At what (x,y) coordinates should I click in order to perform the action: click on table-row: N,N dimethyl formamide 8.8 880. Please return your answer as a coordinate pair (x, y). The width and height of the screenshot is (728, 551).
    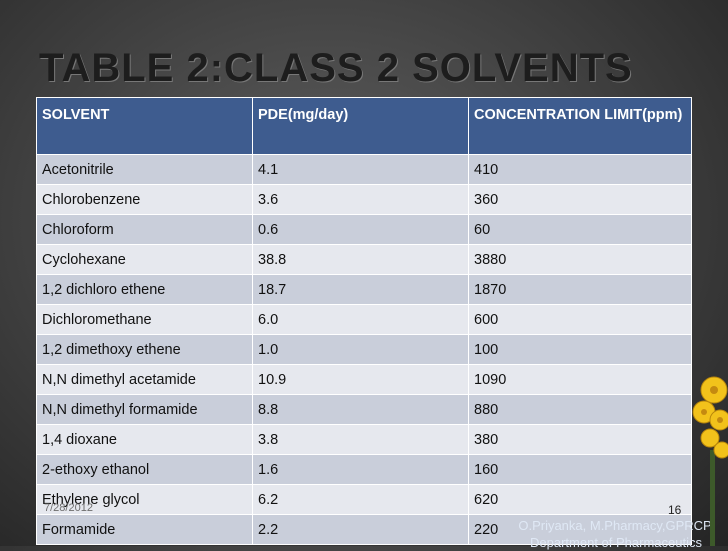
    Looking at the image, I should click on (364, 409).